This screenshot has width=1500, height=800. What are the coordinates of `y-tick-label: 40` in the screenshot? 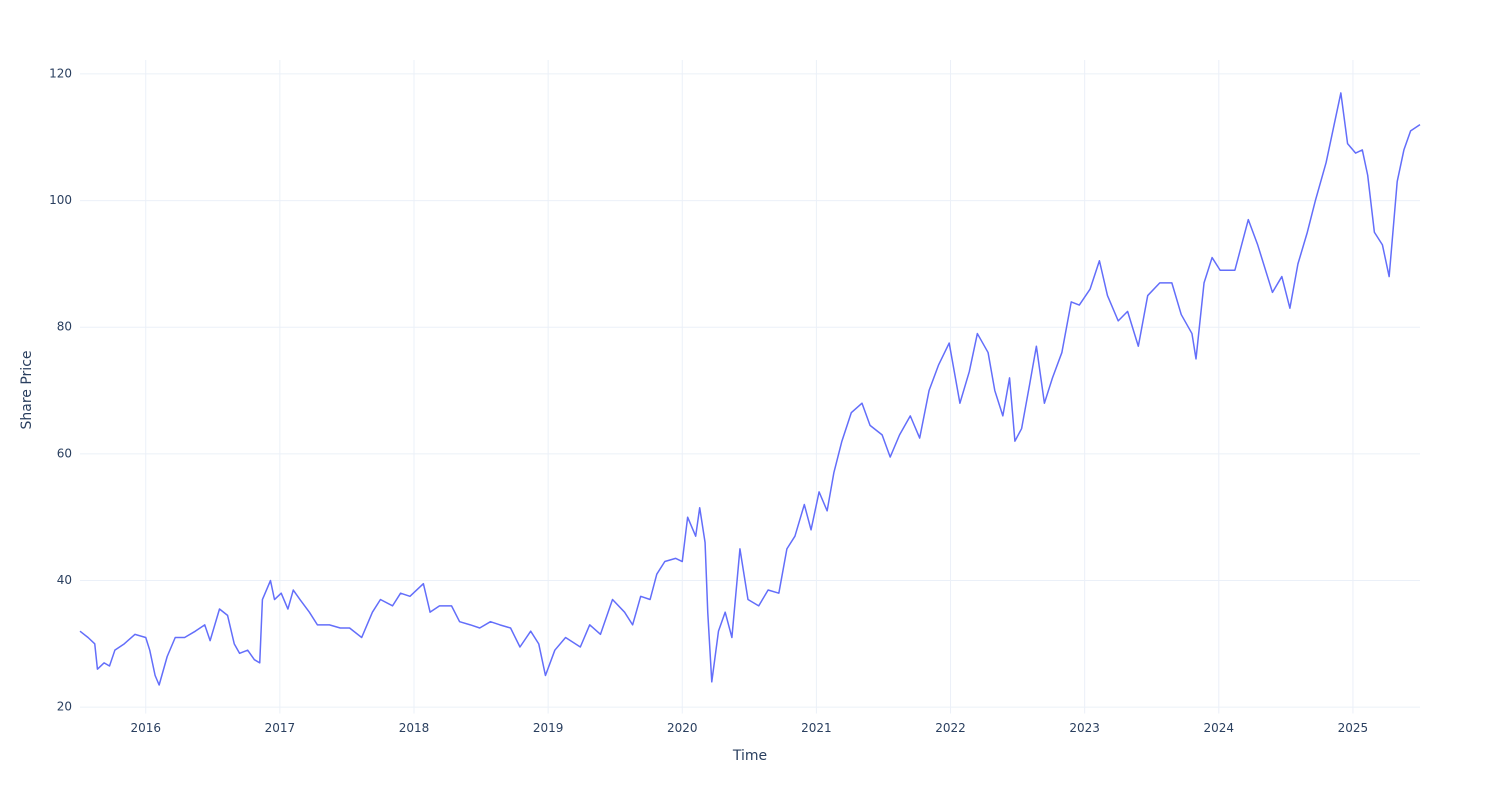 It's located at (64, 580).